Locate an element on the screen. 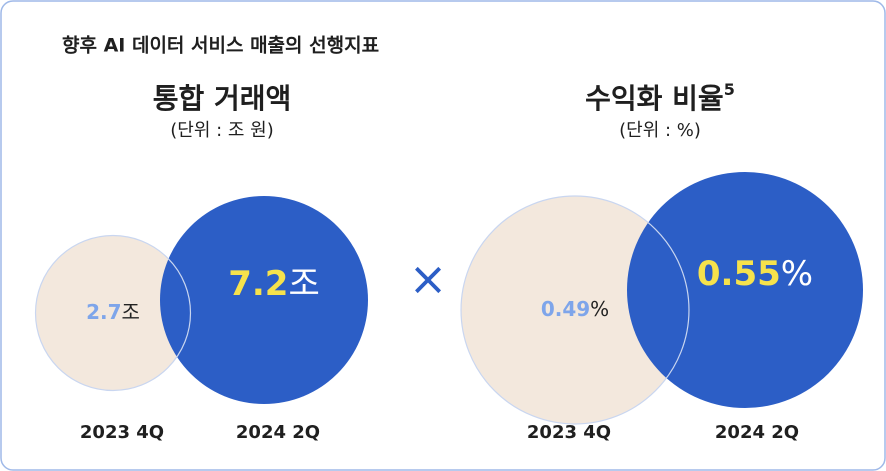 This screenshot has width=886, height=471. footnote: 5 is located at coordinates (729, 89).